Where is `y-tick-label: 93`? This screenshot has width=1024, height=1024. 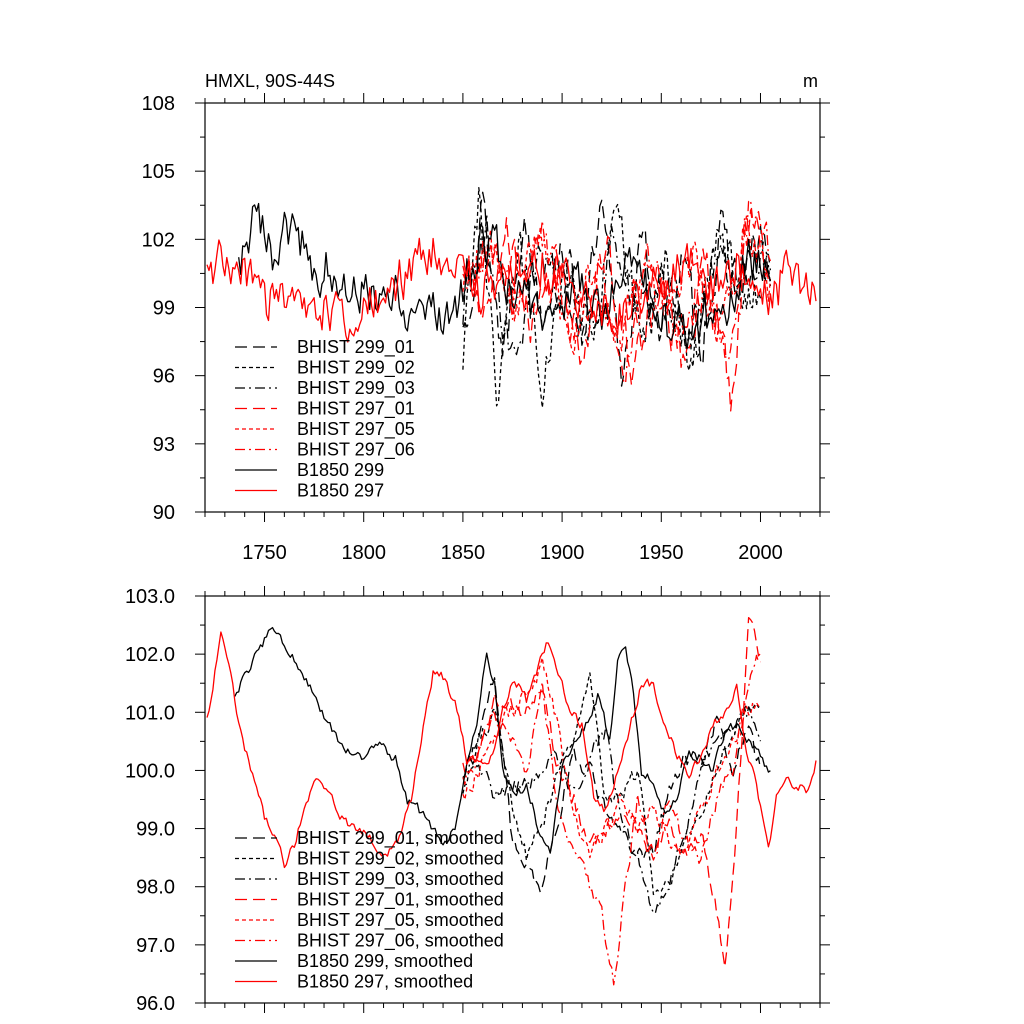
y-tick-label: 93 is located at coordinates (164, 445).